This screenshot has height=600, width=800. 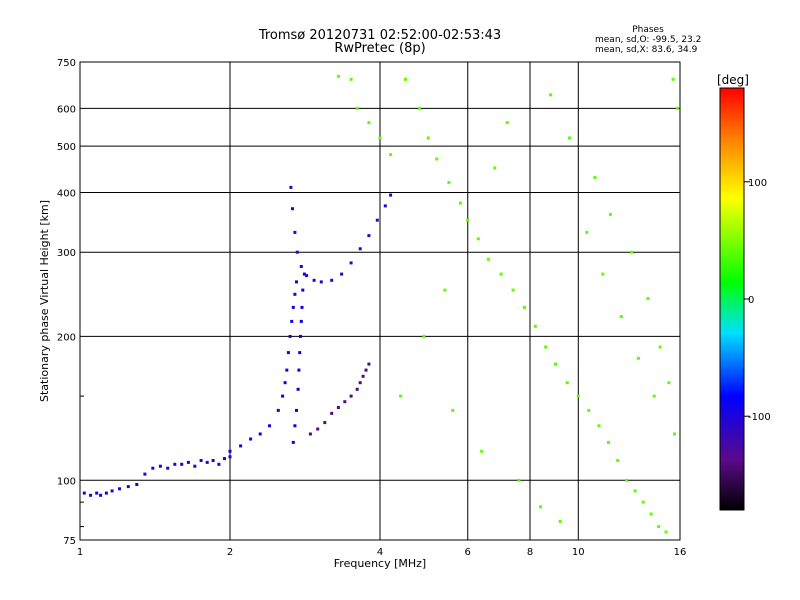 I want to click on x-tick-label: 10, so click(x=578, y=552).